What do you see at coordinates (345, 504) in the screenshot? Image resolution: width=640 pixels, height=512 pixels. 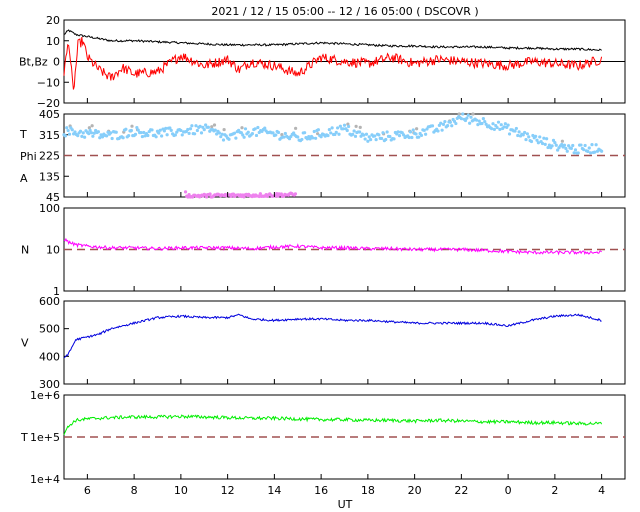 I see `x-axis-label: UT` at bounding box center [345, 504].